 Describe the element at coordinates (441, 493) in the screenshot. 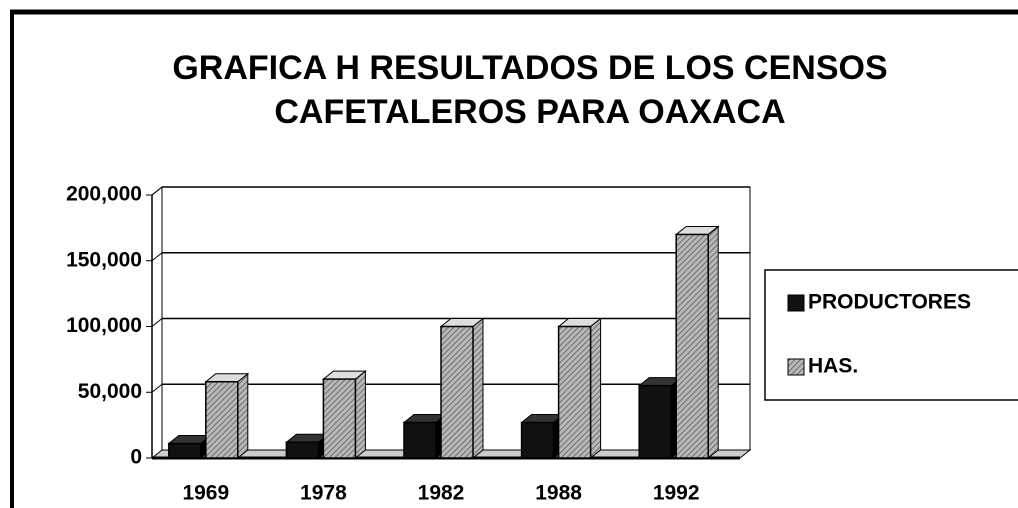

I see `x-tick-label: 1982` at that location.